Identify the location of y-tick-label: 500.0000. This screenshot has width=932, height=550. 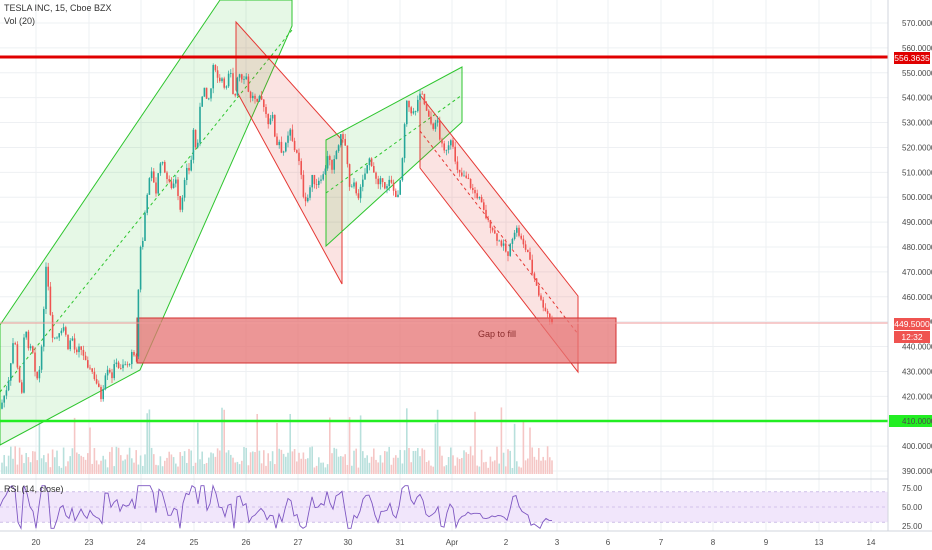
(917, 197).